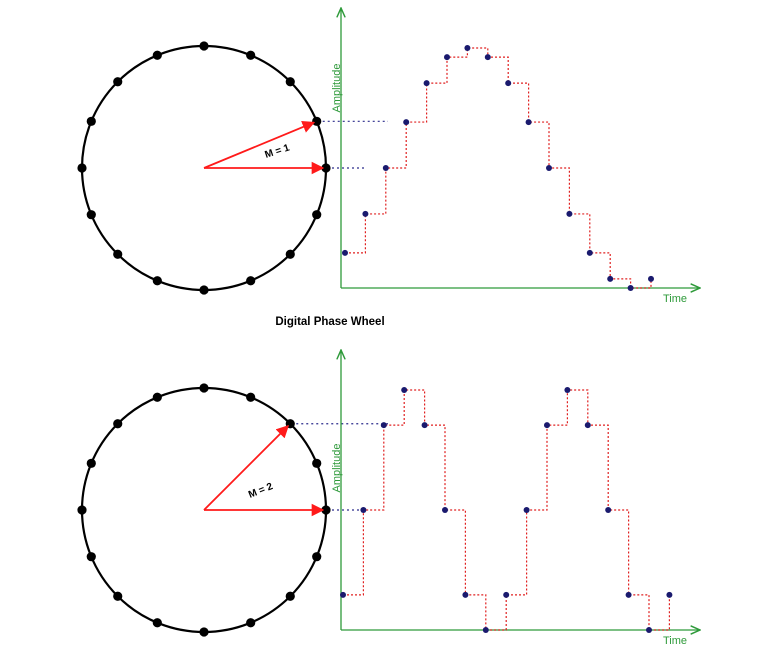 This screenshot has height=649, width=760. I want to click on x-axis-label-bottom: Time, so click(675, 641).